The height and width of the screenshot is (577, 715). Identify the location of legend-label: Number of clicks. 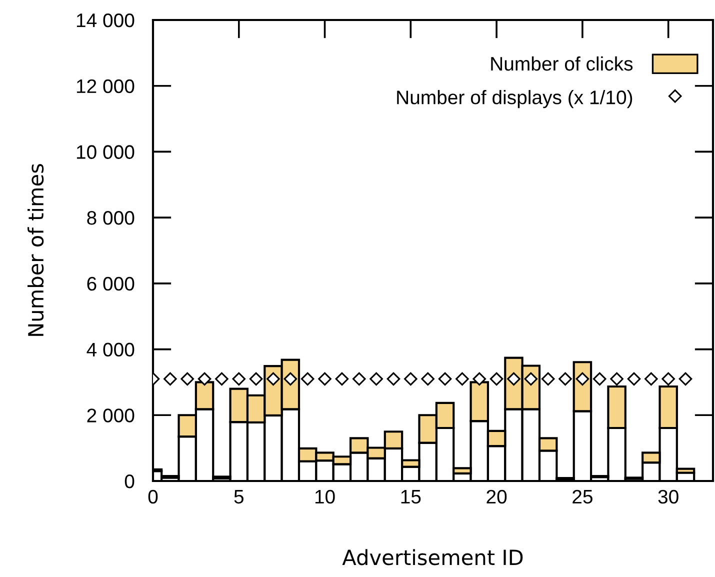
(562, 63).